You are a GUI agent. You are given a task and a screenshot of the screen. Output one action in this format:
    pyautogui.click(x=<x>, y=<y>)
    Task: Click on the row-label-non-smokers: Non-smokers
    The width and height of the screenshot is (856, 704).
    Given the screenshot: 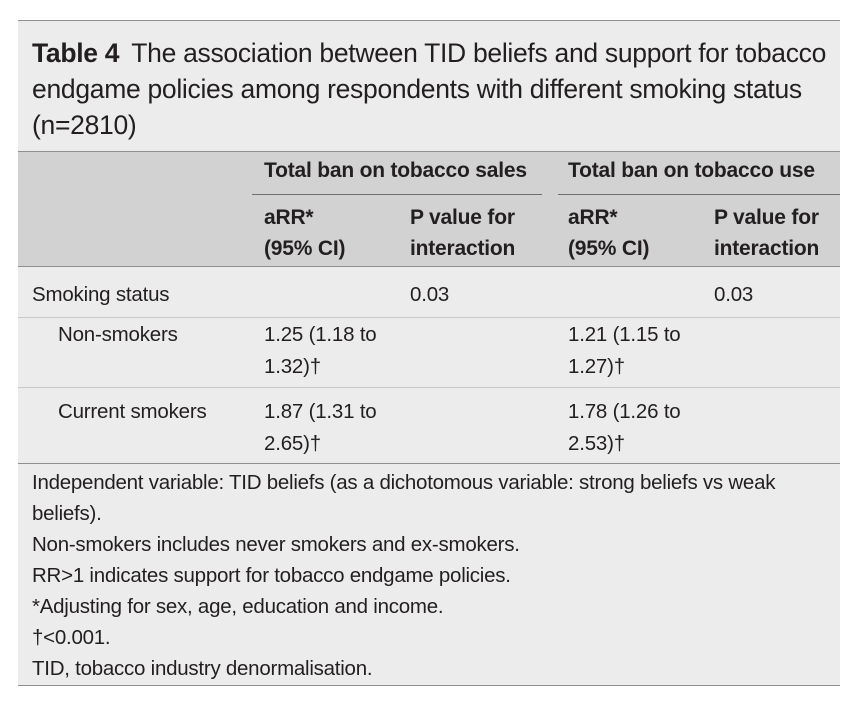 What is the action you would take?
    pyautogui.click(x=118, y=334)
    